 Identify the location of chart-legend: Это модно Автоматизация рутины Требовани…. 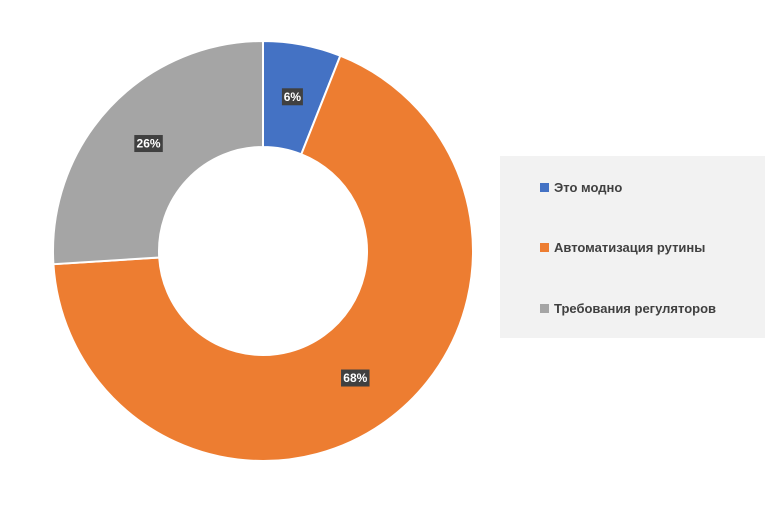
(632, 247).